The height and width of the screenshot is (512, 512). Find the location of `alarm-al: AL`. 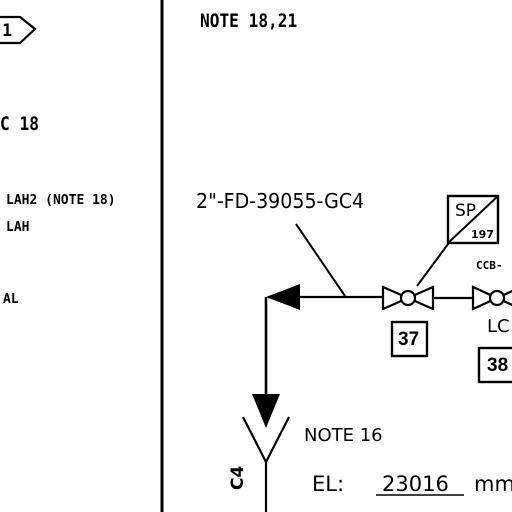

alarm-al: AL is located at coordinates (11, 299).